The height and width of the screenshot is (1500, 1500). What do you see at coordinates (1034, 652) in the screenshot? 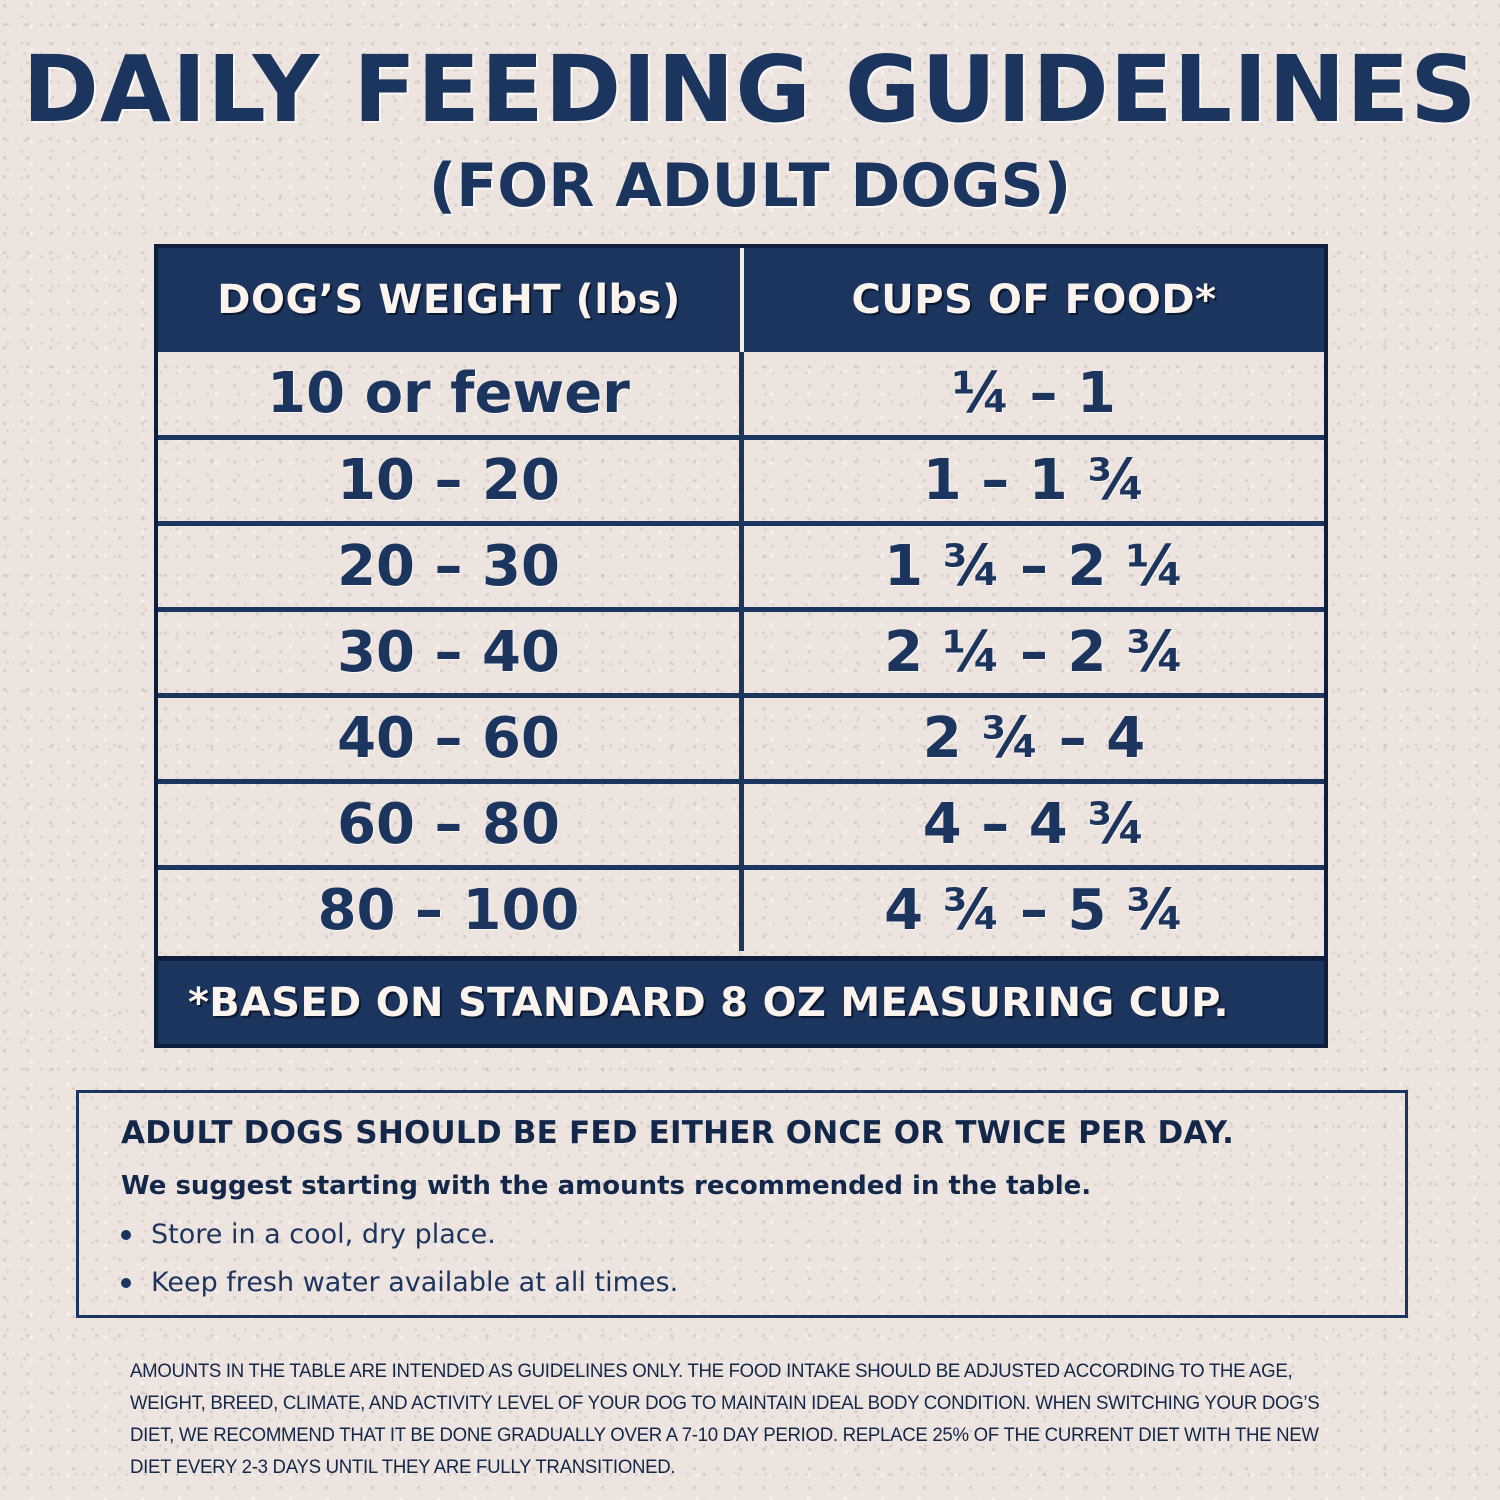
I see `cups-cell: 2 ¼ – 2 ¾` at bounding box center [1034, 652].